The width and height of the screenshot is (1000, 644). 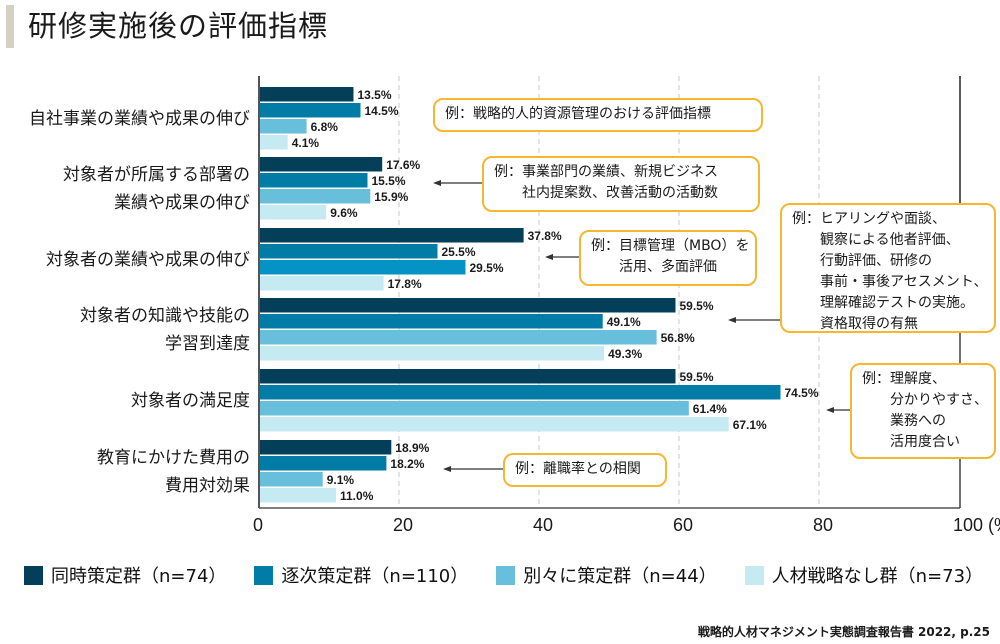 What do you see at coordinates (391, 197) in the screenshot?
I see `value-label: 15.9%` at bounding box center [391, 197].